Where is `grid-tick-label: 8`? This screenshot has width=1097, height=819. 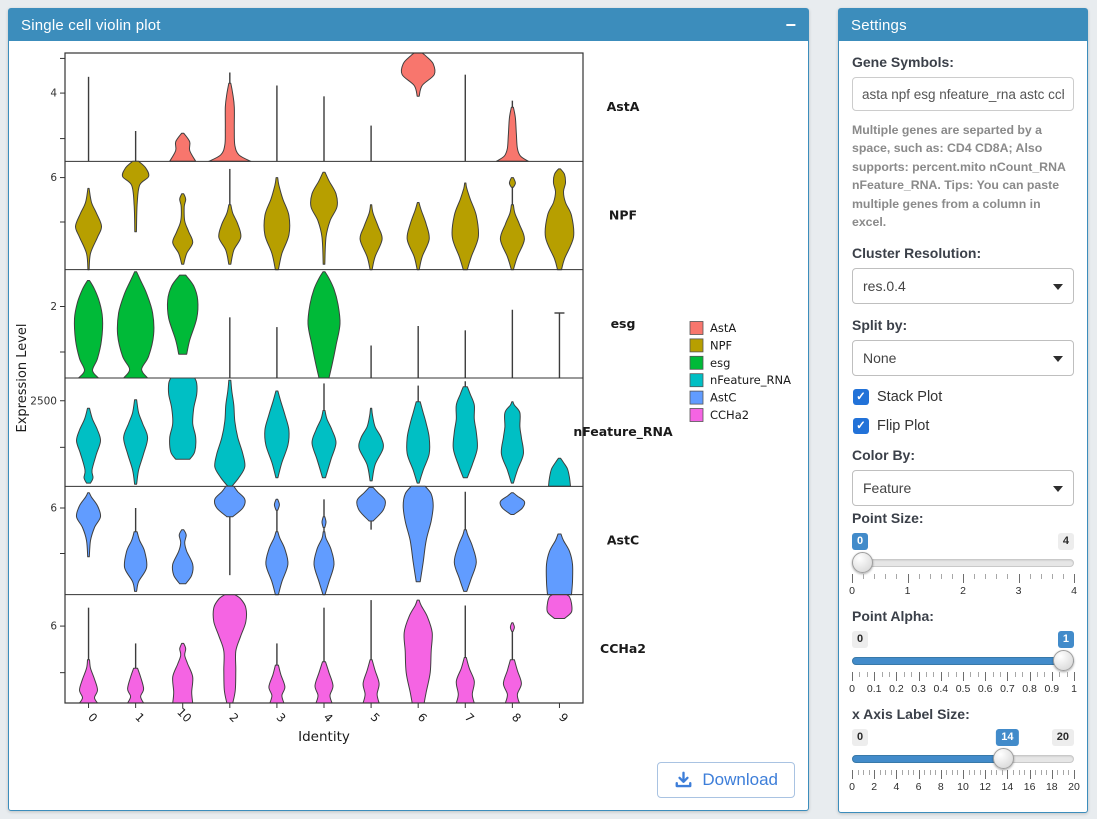 grid-tick-label: 8 is located at coordinates (940, 786).